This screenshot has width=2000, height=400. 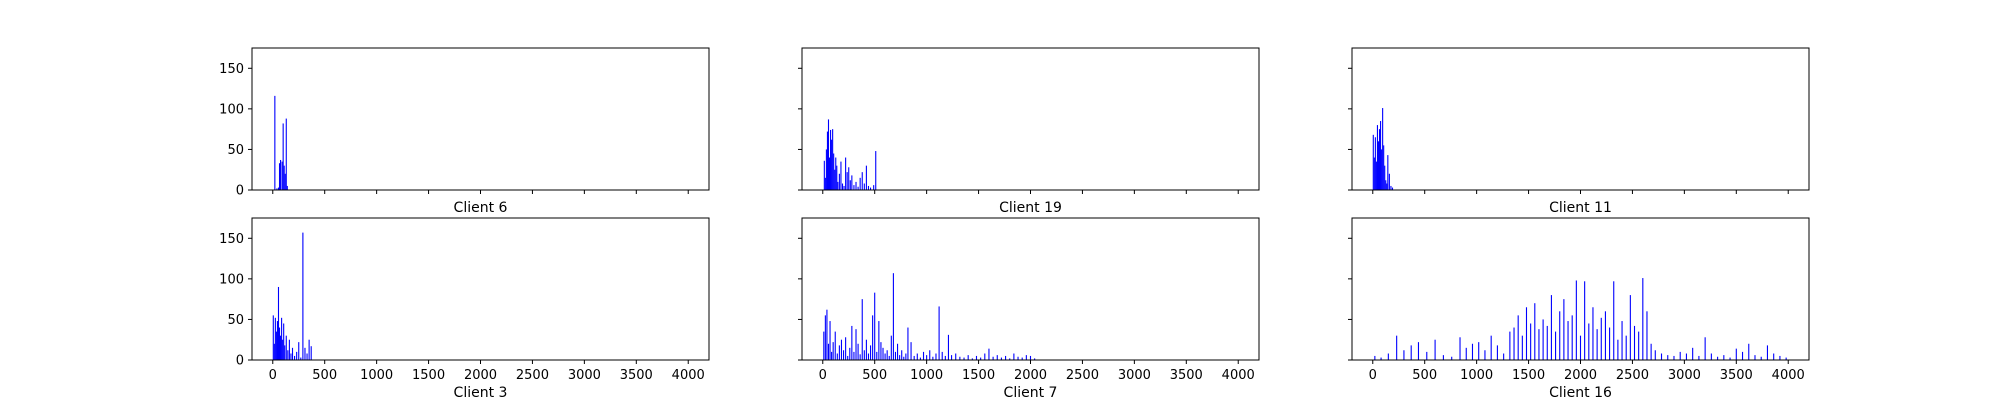 What do you see at coordinates (1684, 375) in the screenshot?
I see `x-tick-label: 3000` at bounding box center [1684, 375].